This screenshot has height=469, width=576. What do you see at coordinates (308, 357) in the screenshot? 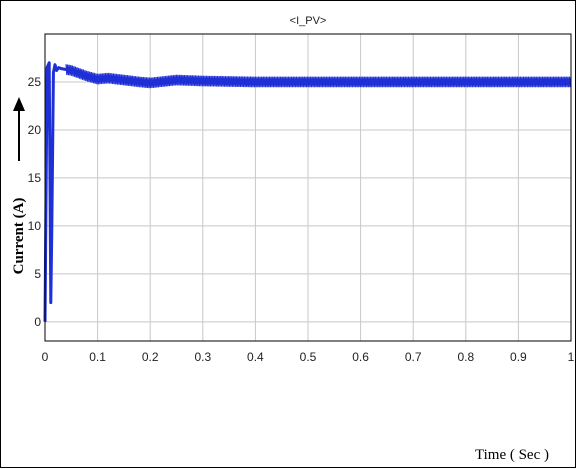
I see `x-tick-label: 0.5` at bounding box center [308, 357].